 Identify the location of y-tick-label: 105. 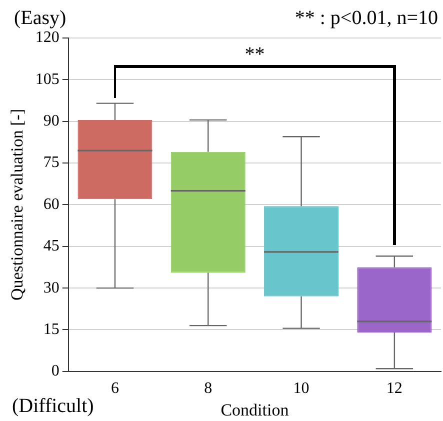
(47, 79).